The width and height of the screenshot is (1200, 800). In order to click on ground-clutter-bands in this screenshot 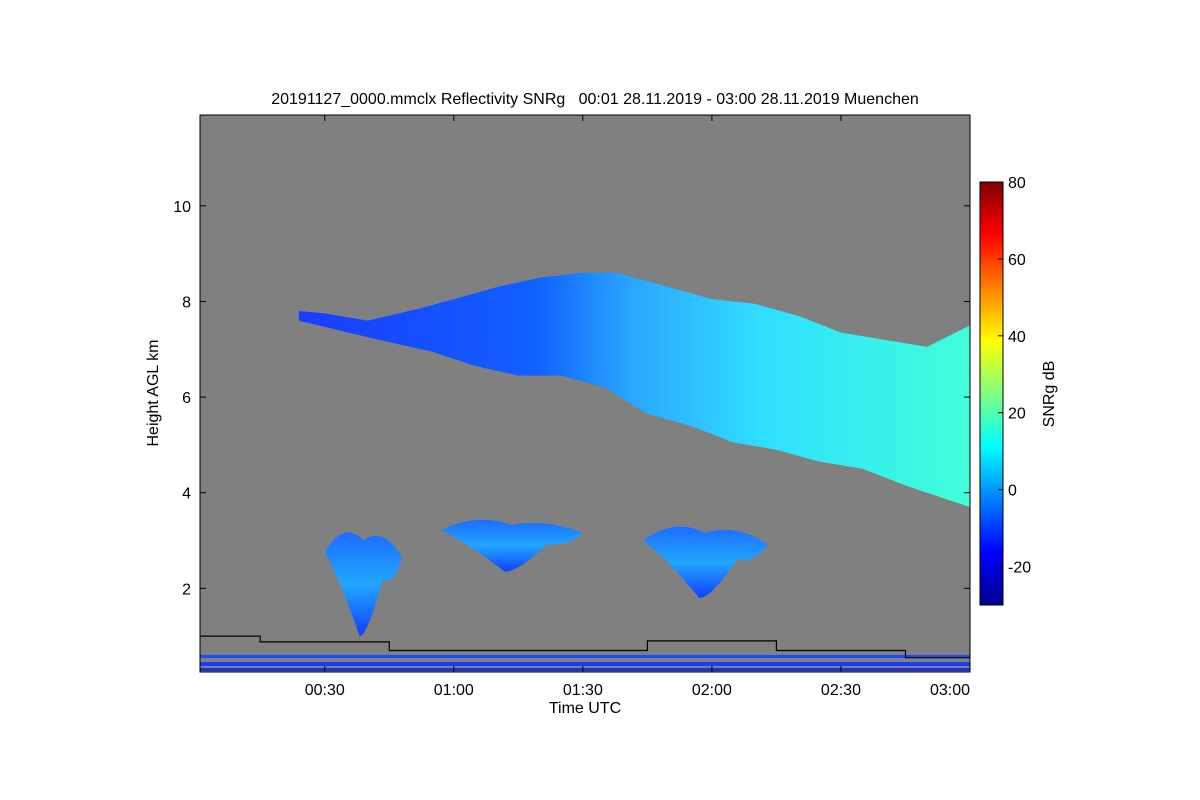, I will do `click(585, 663)`.